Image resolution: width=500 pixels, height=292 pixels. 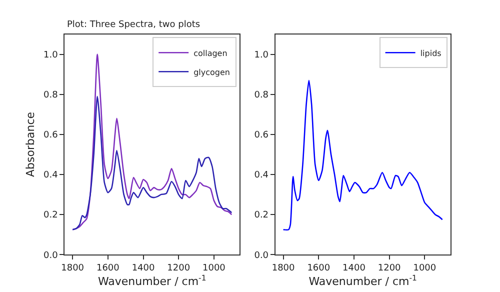 I want to click on y-axis-title: Absorbance, so click(x=31, y=144).